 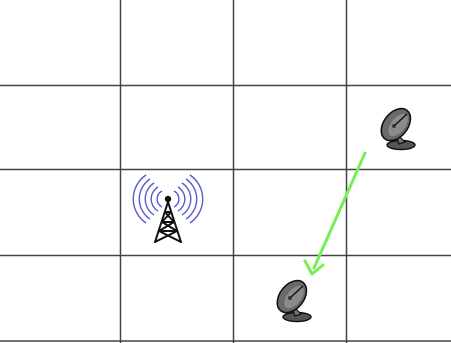 I want to click on tower-body, so click(x=168, y=219).